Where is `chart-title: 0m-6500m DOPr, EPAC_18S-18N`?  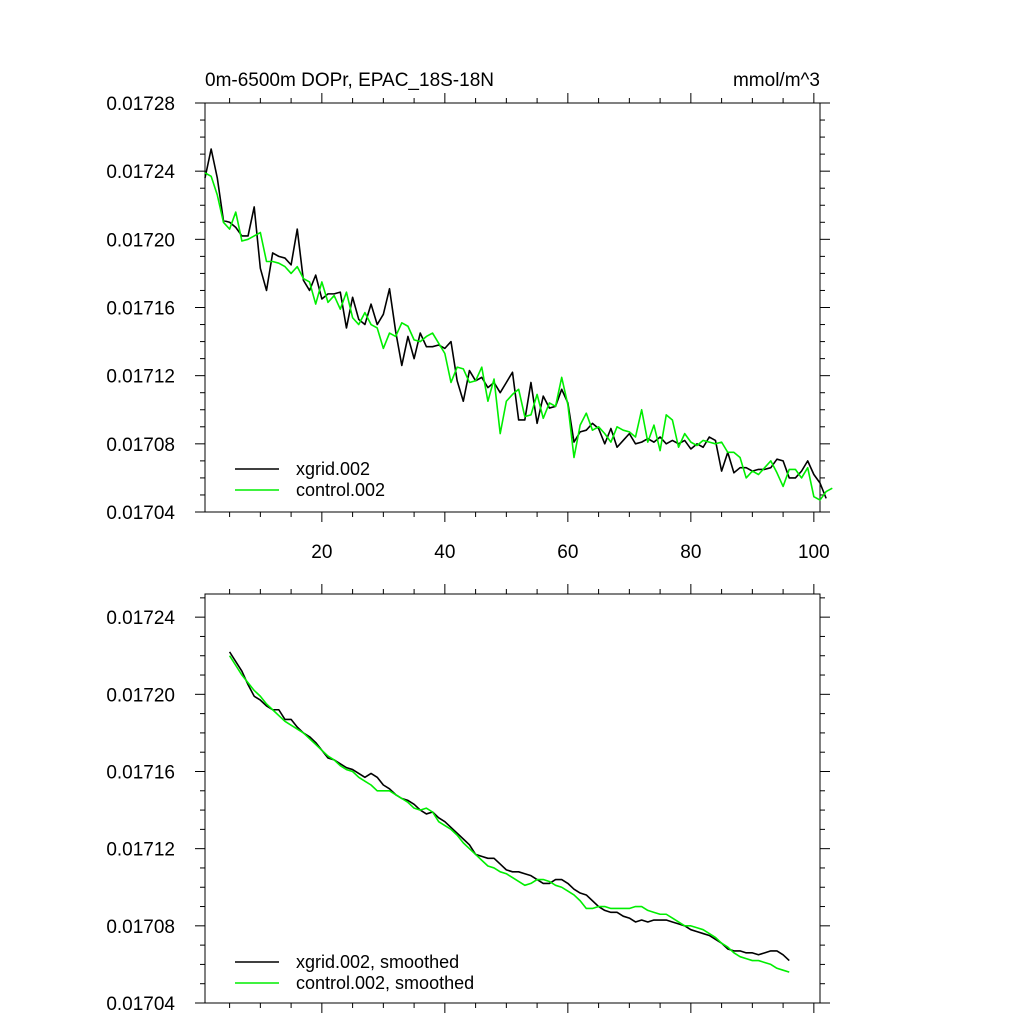 chart-title: 0m-6500m DOPr, EPAC_18S-18N is located at coordinates (349, 80).